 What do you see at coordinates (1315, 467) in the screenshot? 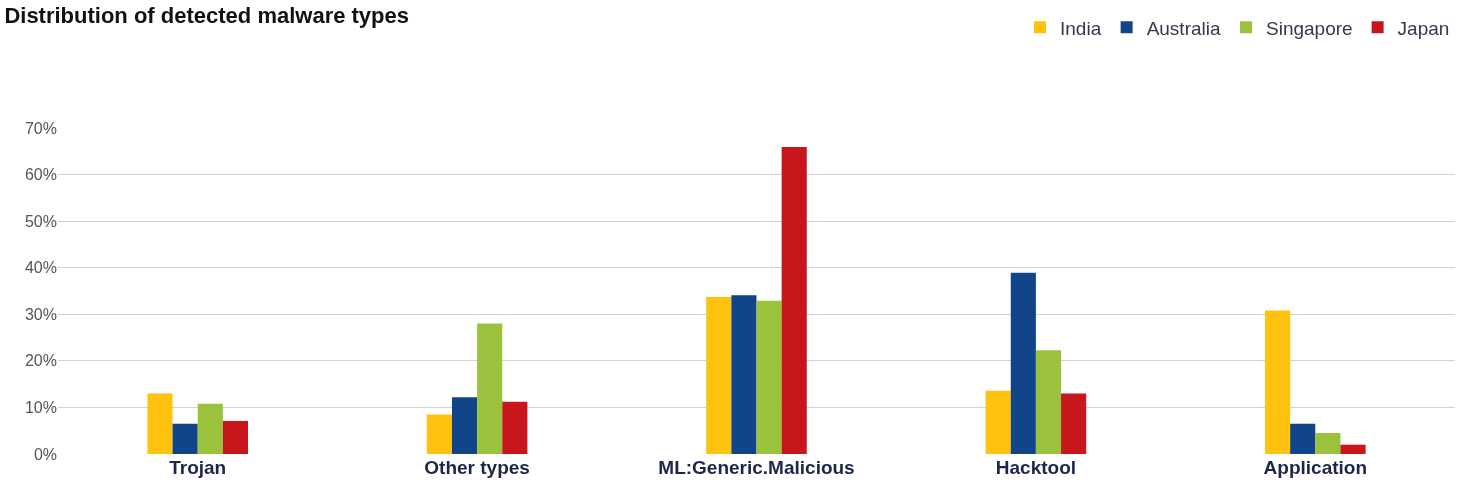
I see `x-tick-label: Application` at bounding box center [1315, 467].